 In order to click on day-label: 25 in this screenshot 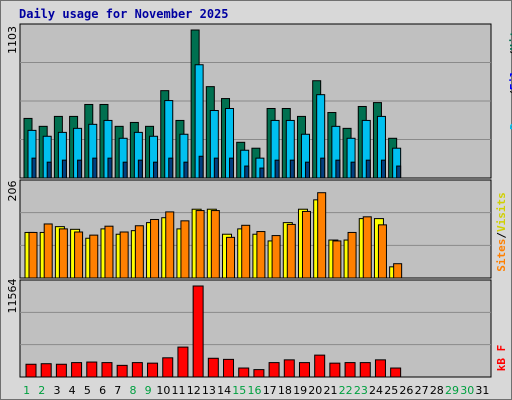, I will do `click(391, 390)`.